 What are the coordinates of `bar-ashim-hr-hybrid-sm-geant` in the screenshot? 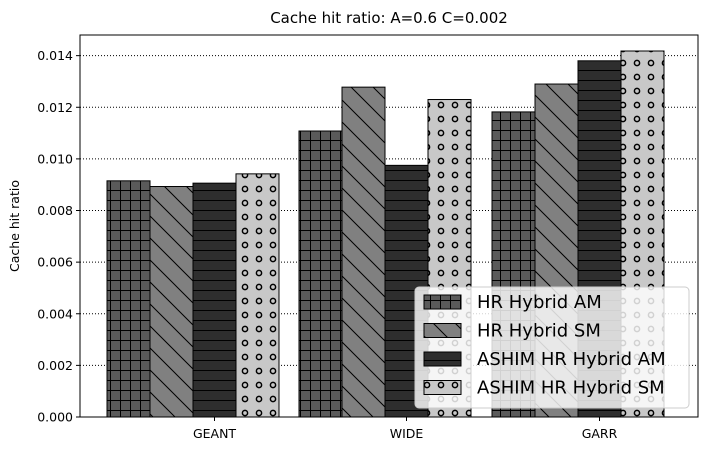 It's located at (257, 295).